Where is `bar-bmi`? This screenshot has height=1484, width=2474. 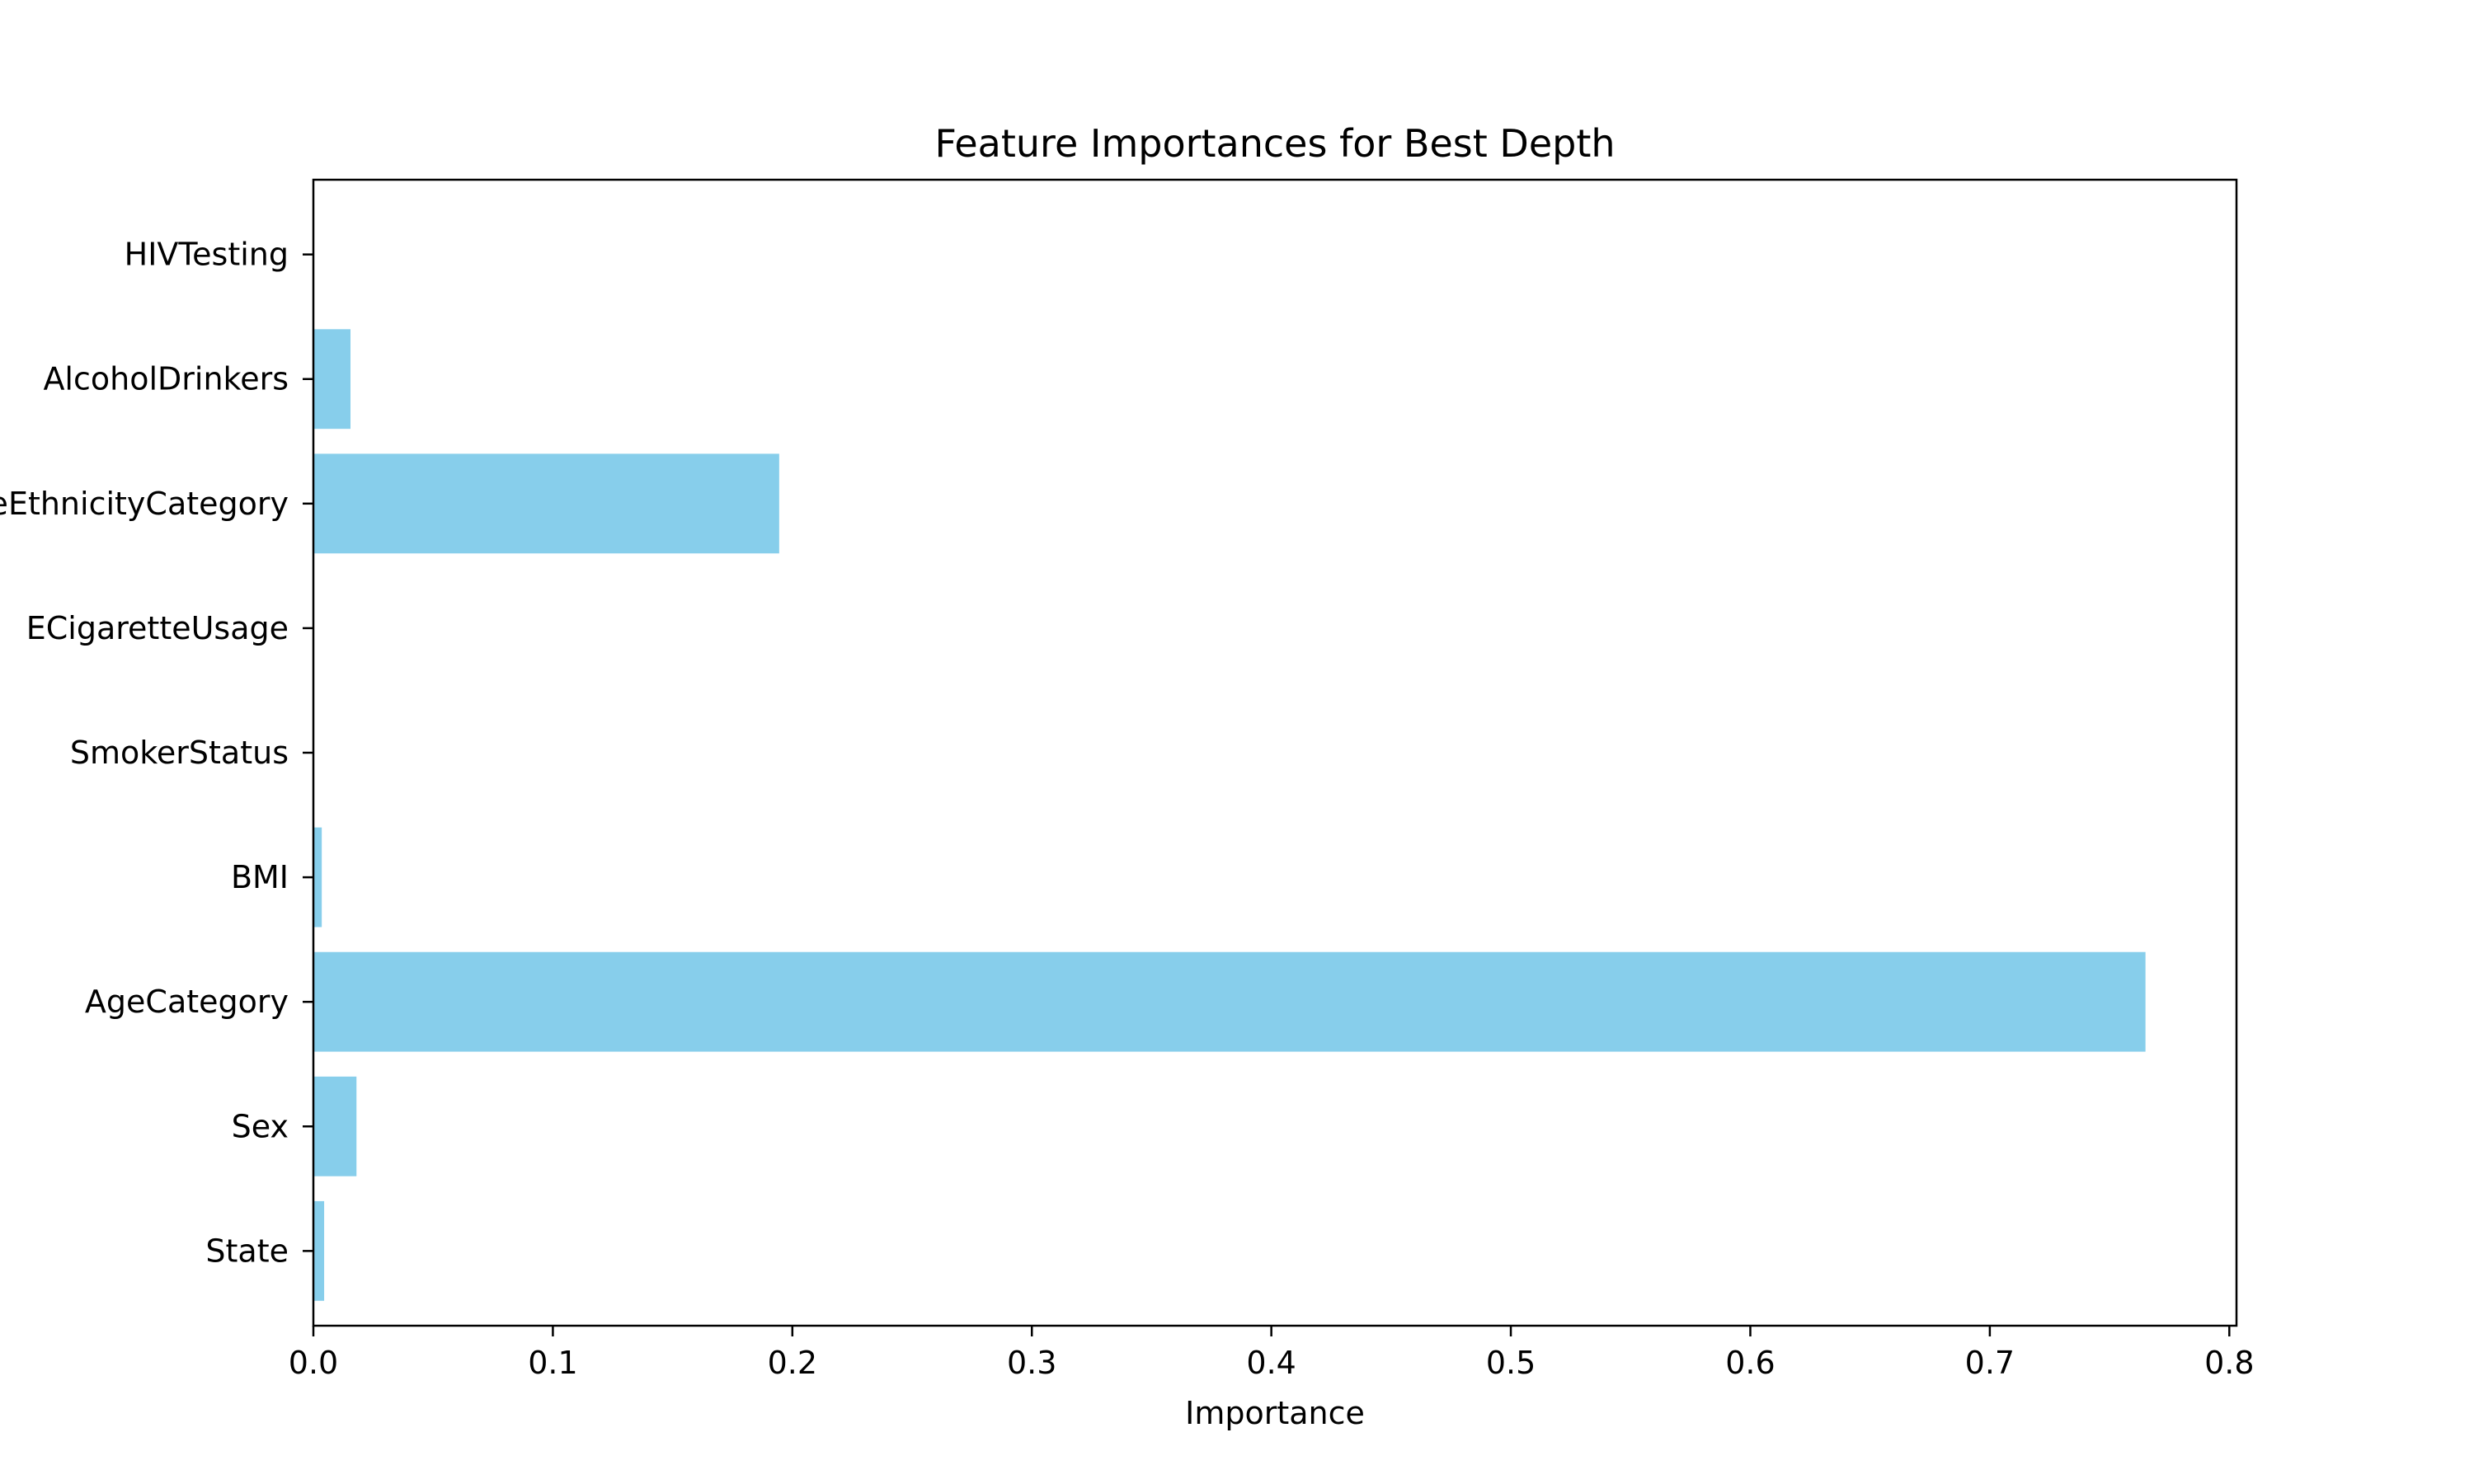
bar-bmi is located at coordinates (317, 878).